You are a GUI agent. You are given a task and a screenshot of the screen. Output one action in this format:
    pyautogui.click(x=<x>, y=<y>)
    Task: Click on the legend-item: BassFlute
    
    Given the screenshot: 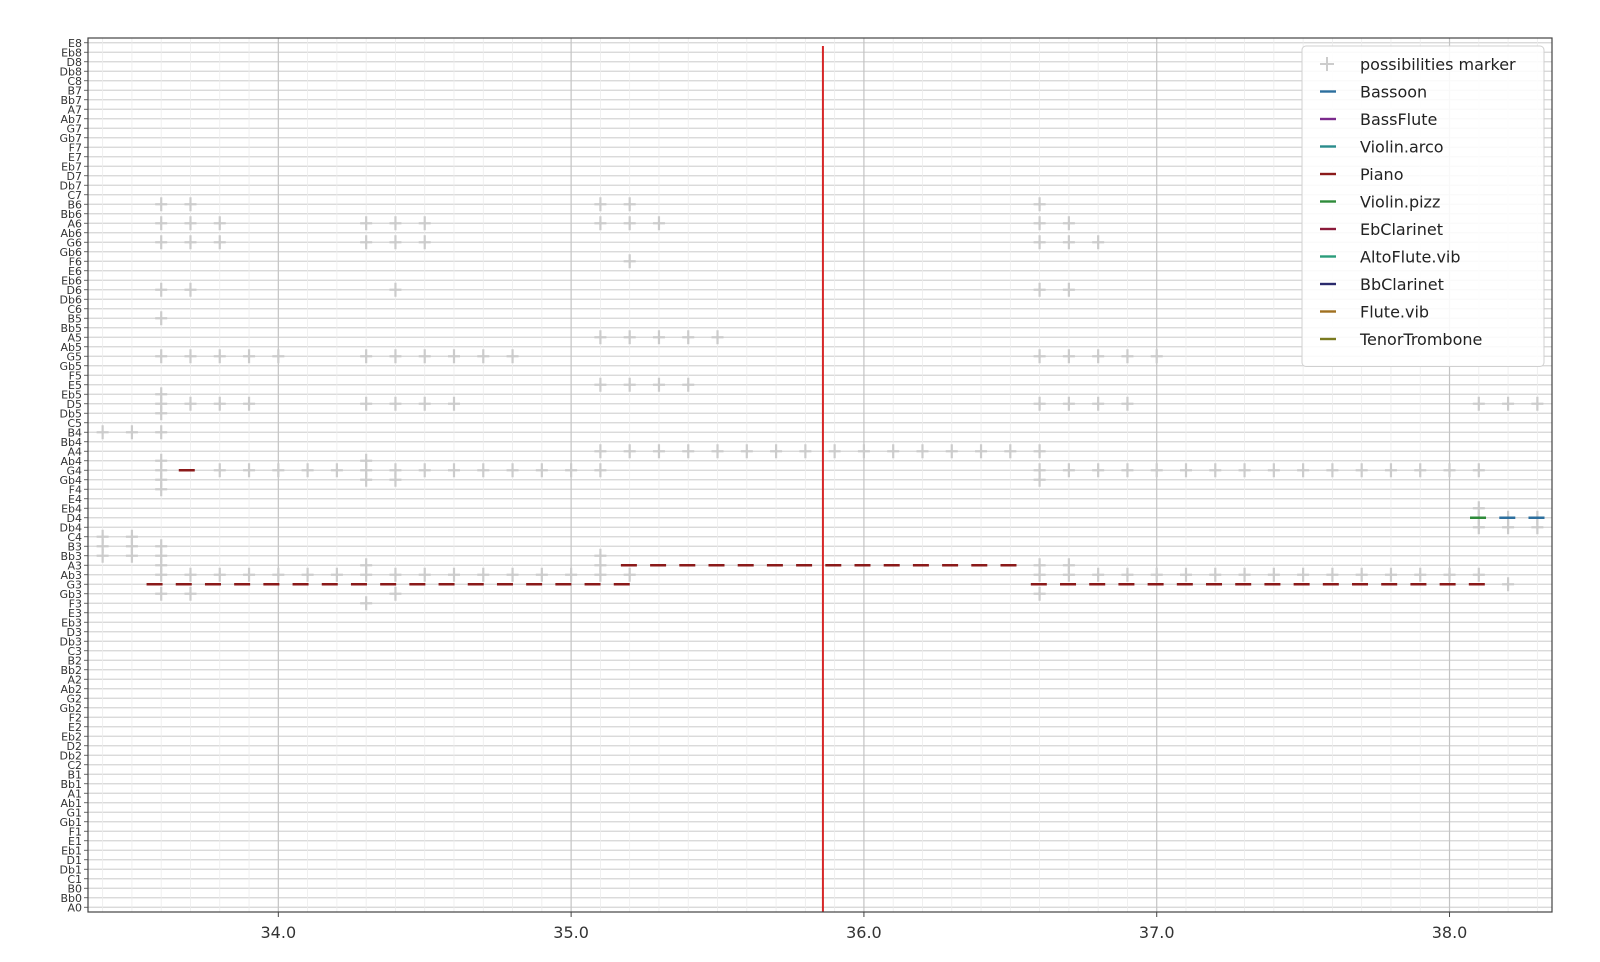 What is the action you would take?
    pyautogui.click(x=1378, y=119)
    